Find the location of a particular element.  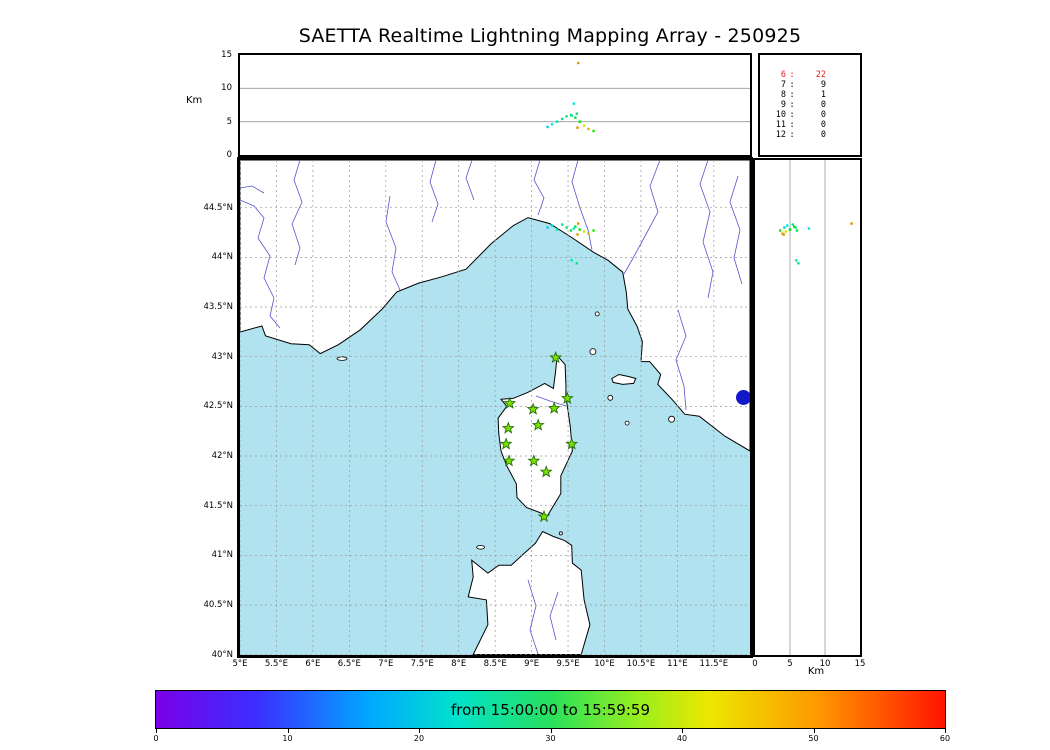

alt-tick-label-left: 15 is located at coordinates (226, 55).